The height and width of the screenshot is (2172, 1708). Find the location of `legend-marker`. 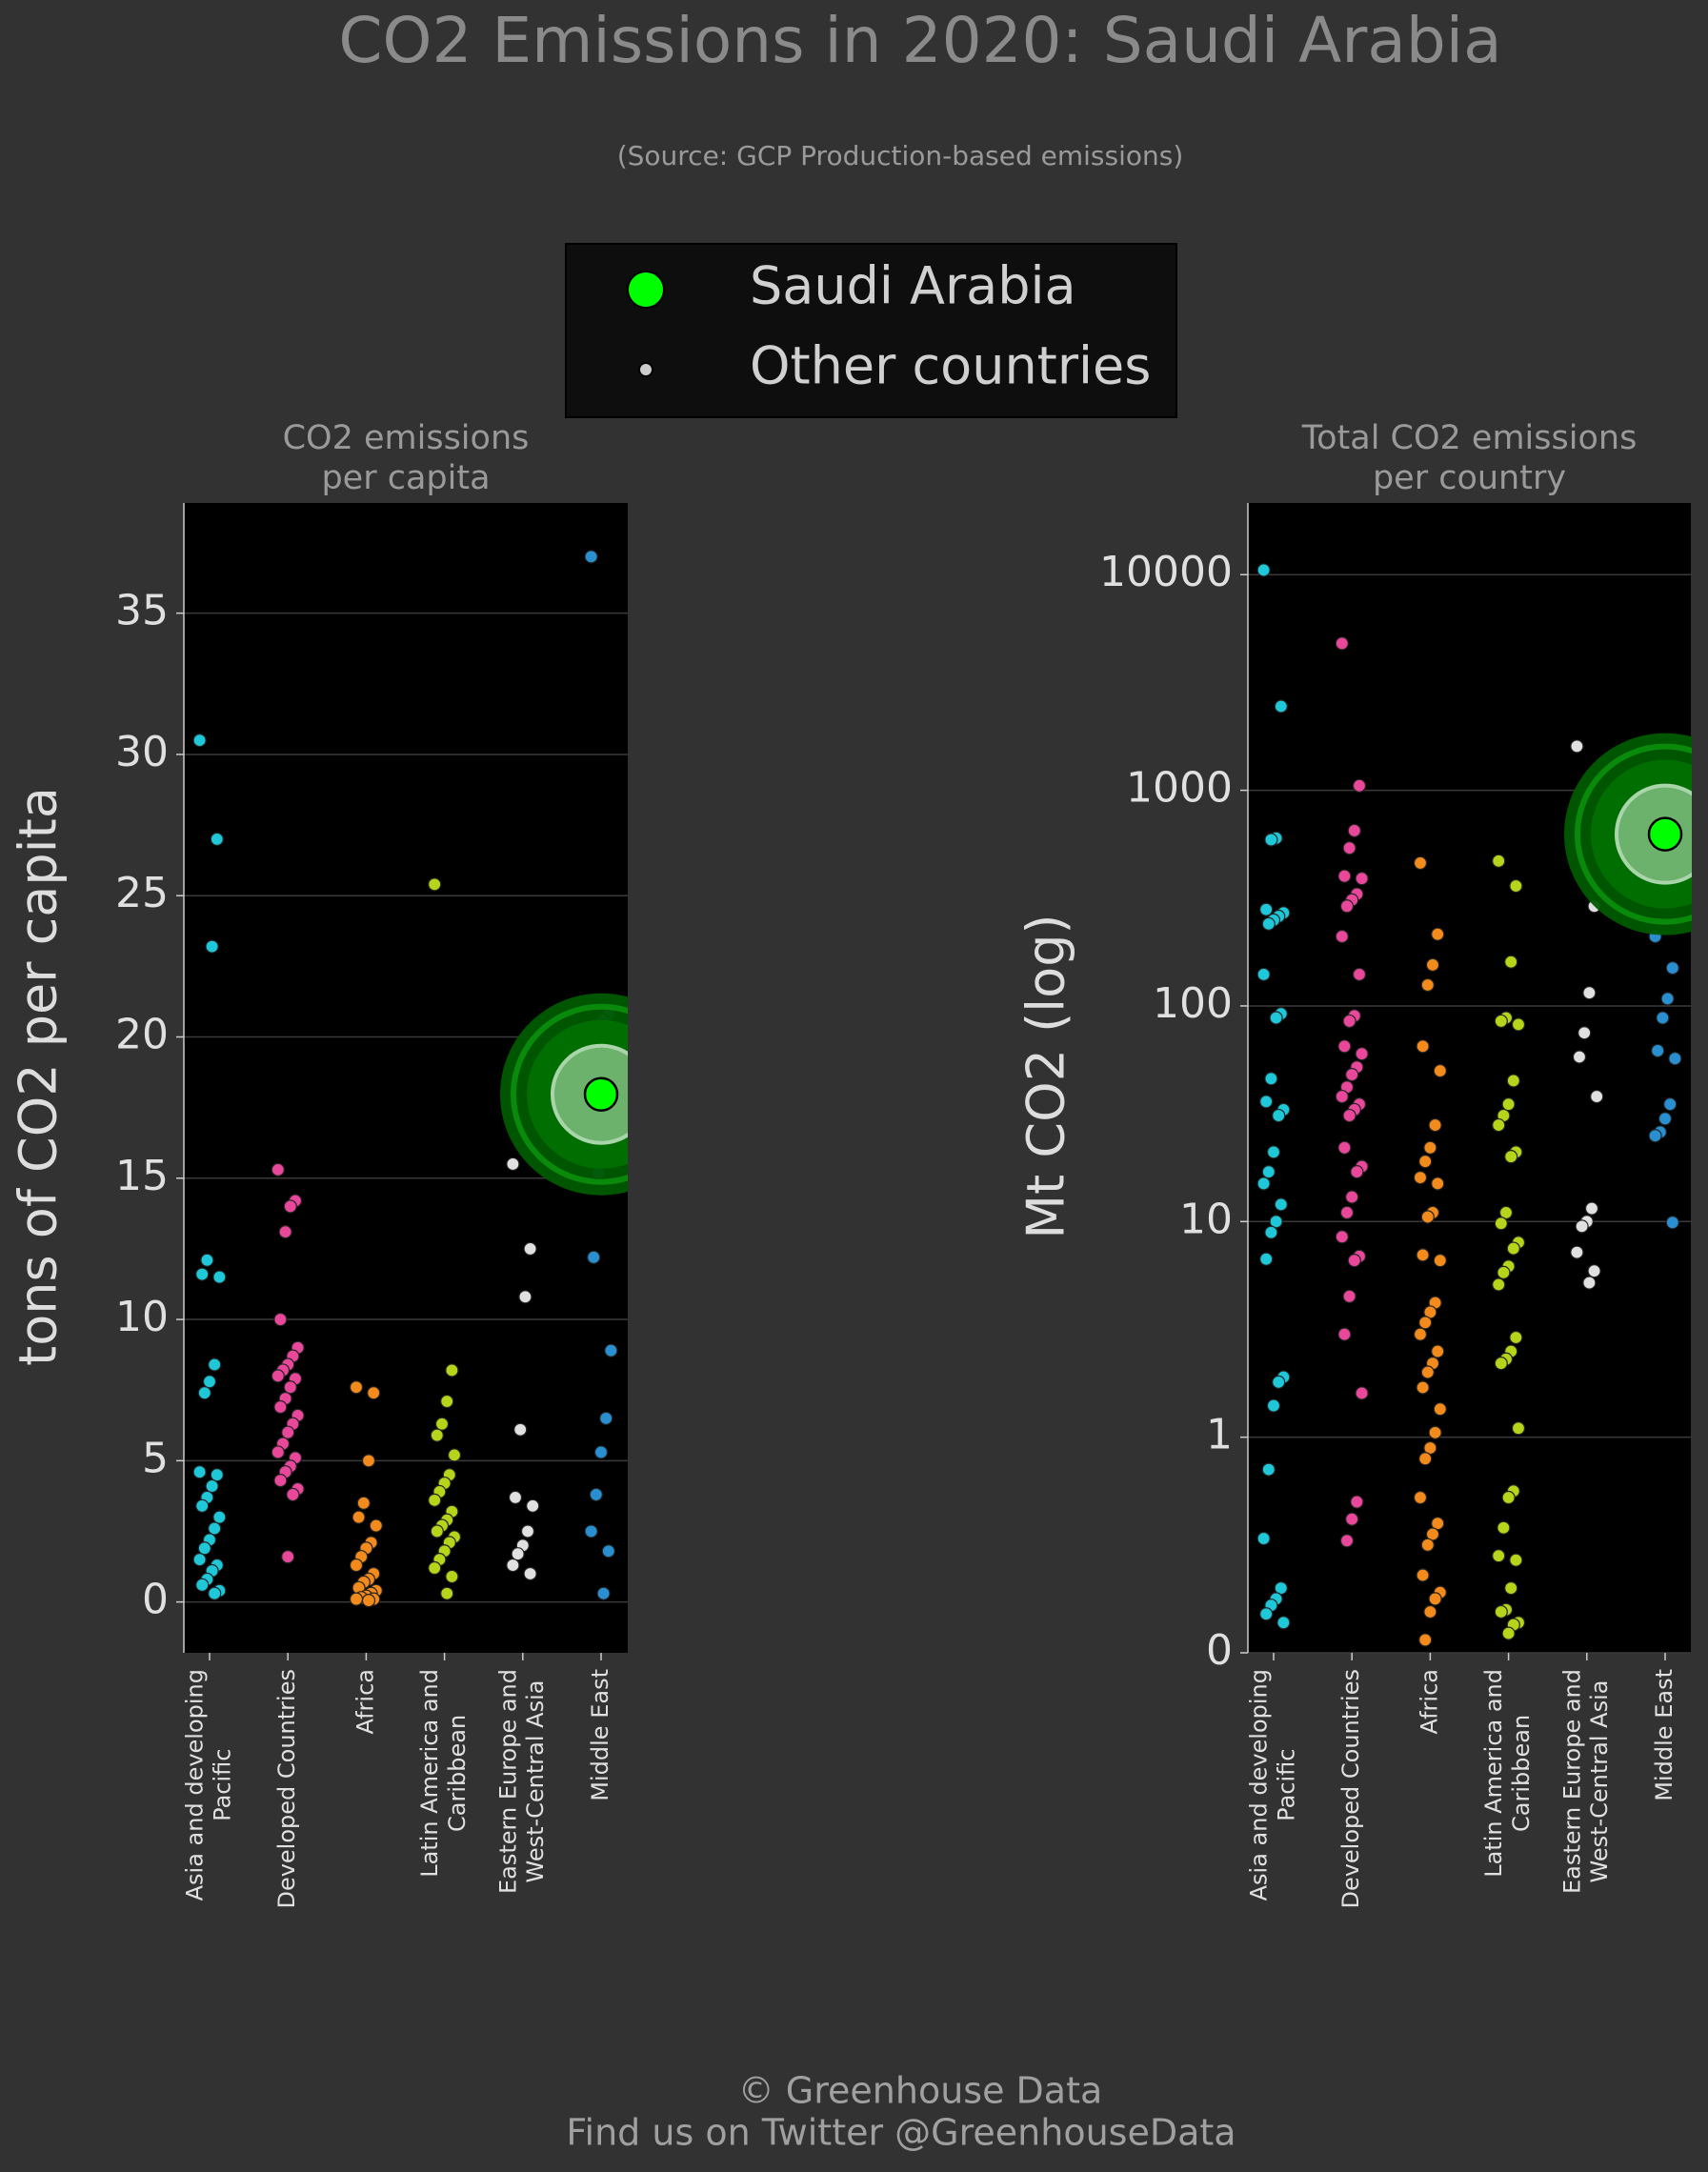

legend-marker is located at coordinates (646, 290).